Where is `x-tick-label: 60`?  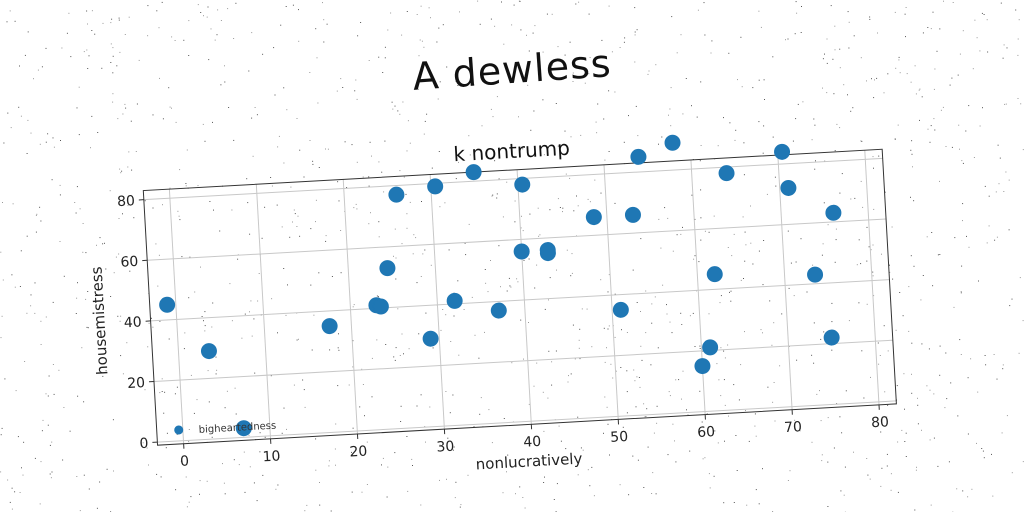
x-tick-label: 60 is located at coordinates (706, 432).